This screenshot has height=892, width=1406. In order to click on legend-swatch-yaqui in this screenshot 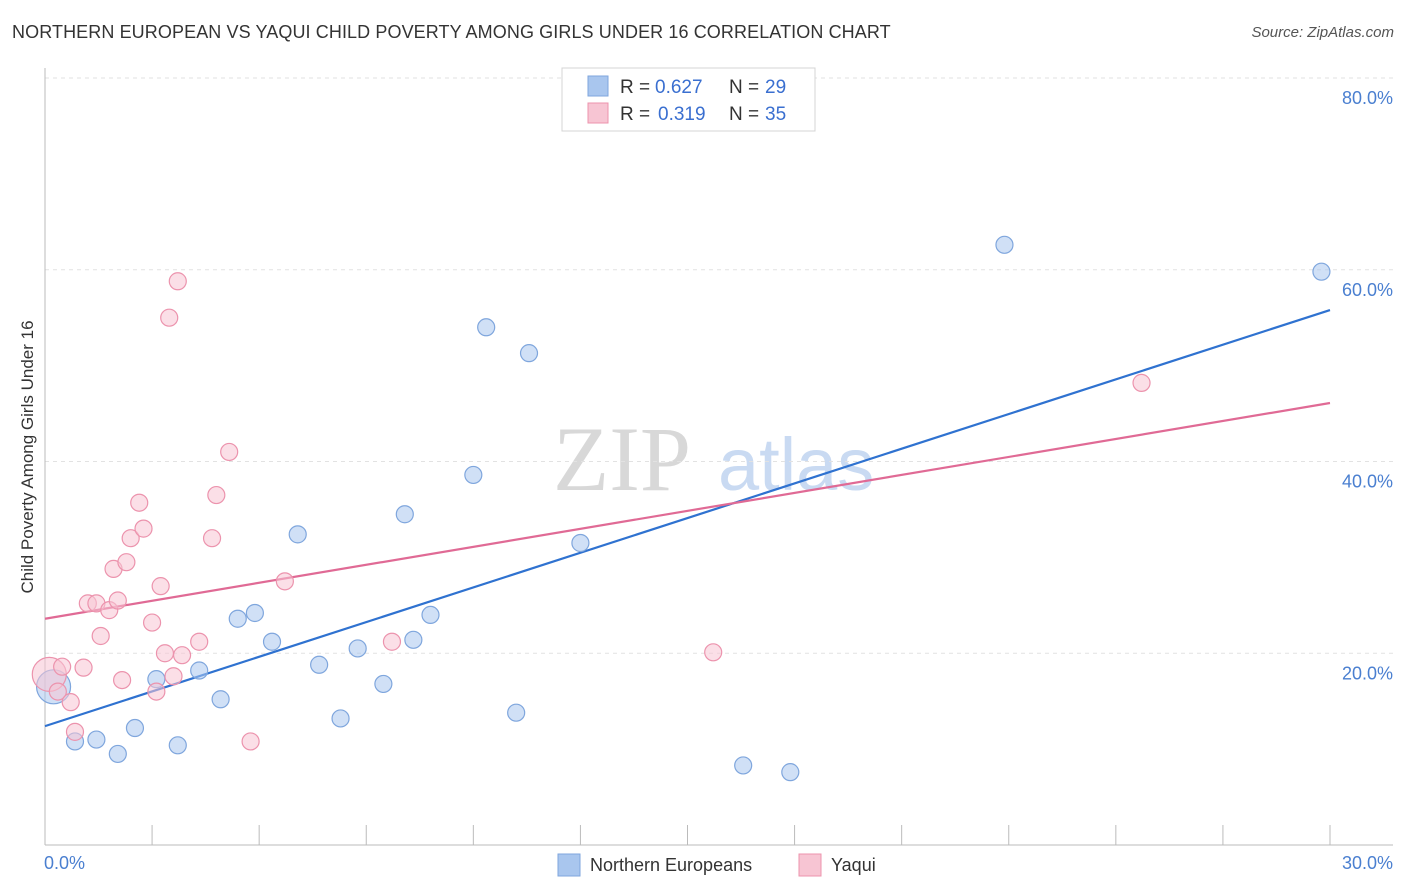, I will do `click(598, 113)`.